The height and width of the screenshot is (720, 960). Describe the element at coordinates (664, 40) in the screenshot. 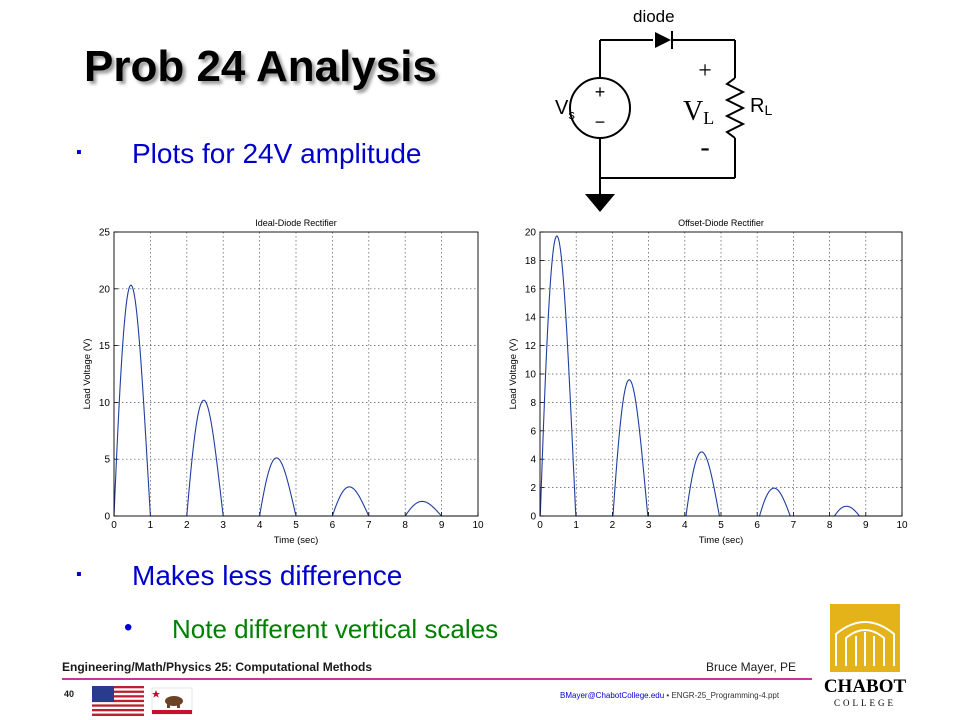

I see `diode-symbol` at that location.